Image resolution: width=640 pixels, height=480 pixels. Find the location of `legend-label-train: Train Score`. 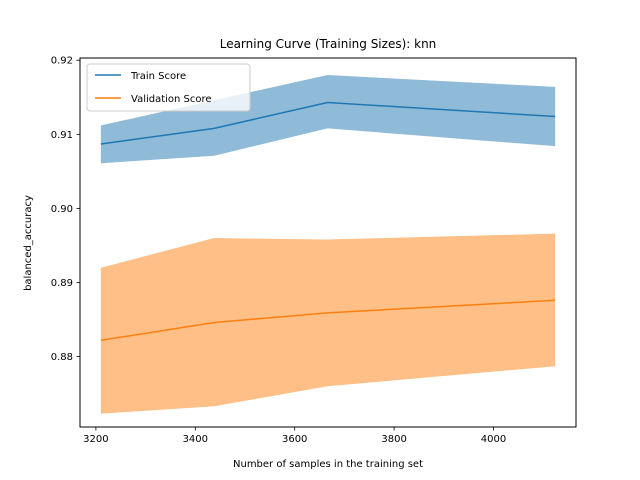

legend-label-train: Train Score is located at coordinates (158, 76).